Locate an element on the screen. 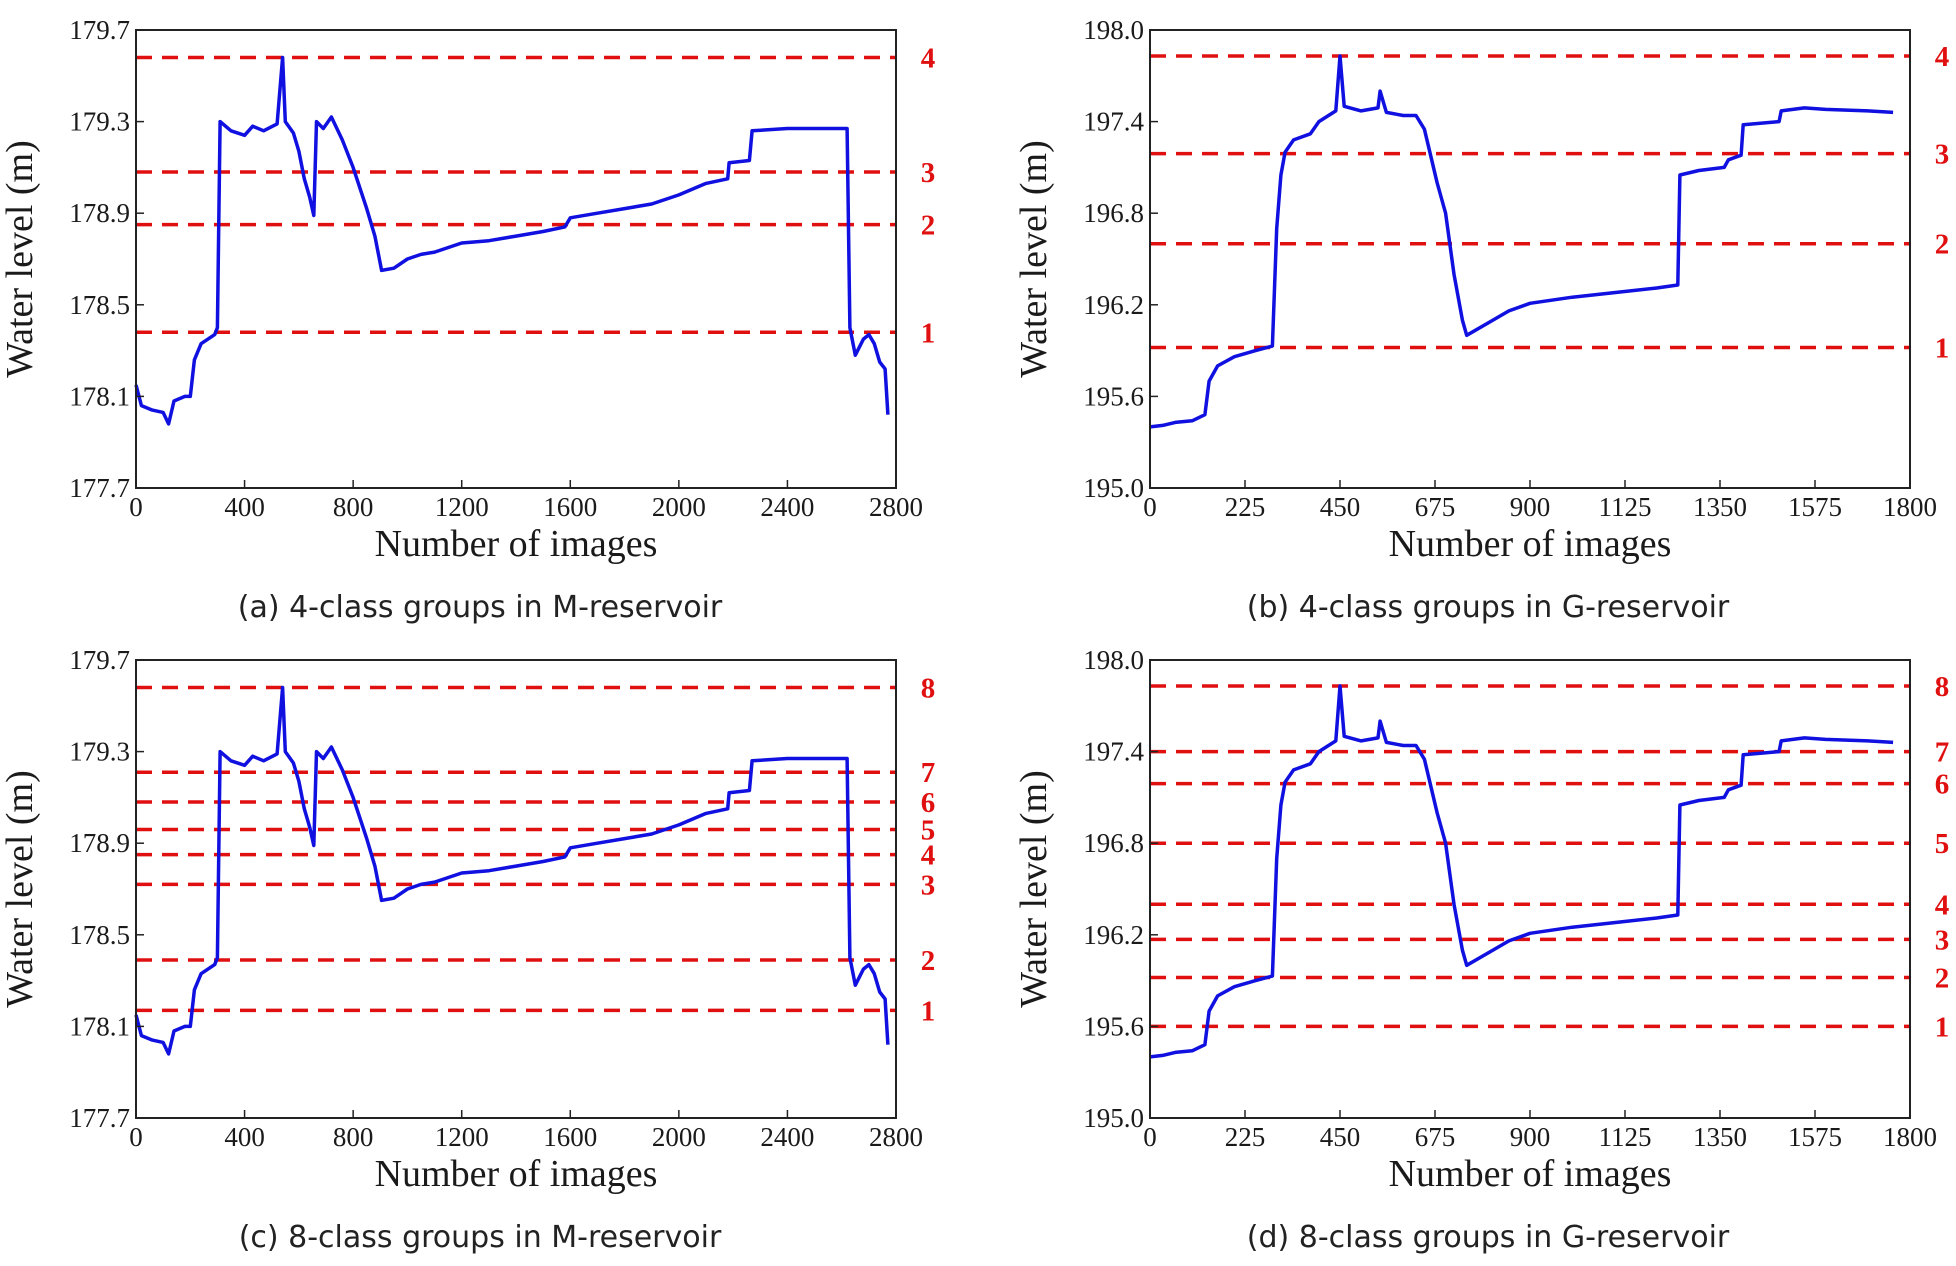  y-tick-label: 178.9 is located at coordinates (99, 843).